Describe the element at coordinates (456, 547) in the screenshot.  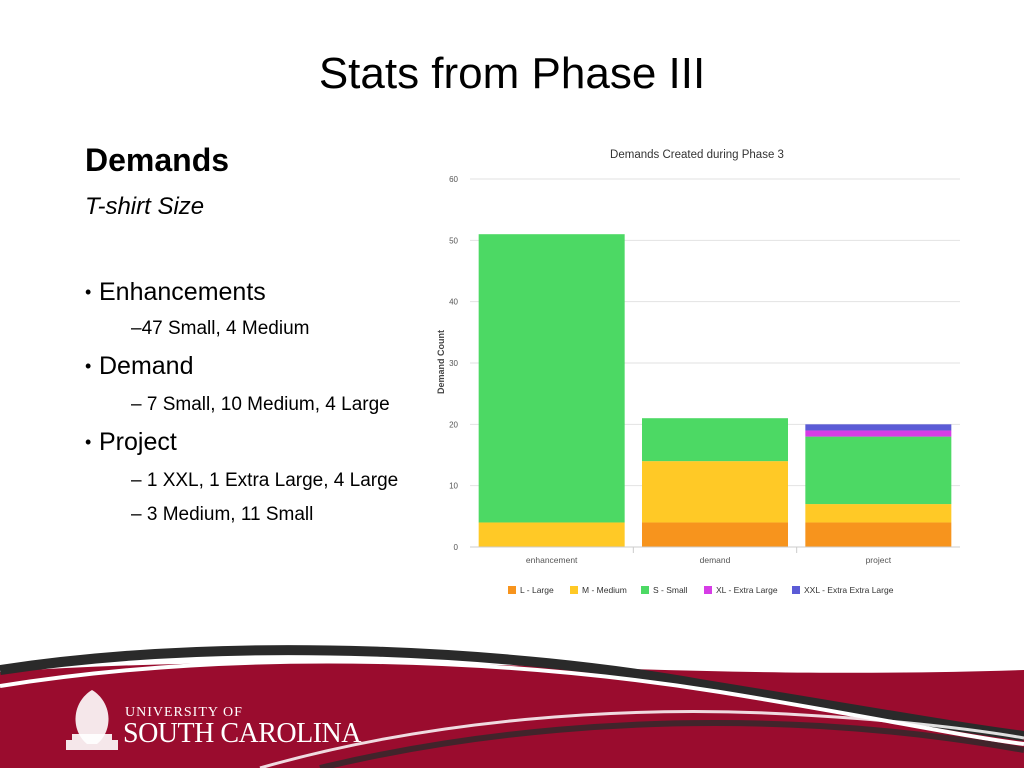
I see `y-tick-label: 0` at that location.